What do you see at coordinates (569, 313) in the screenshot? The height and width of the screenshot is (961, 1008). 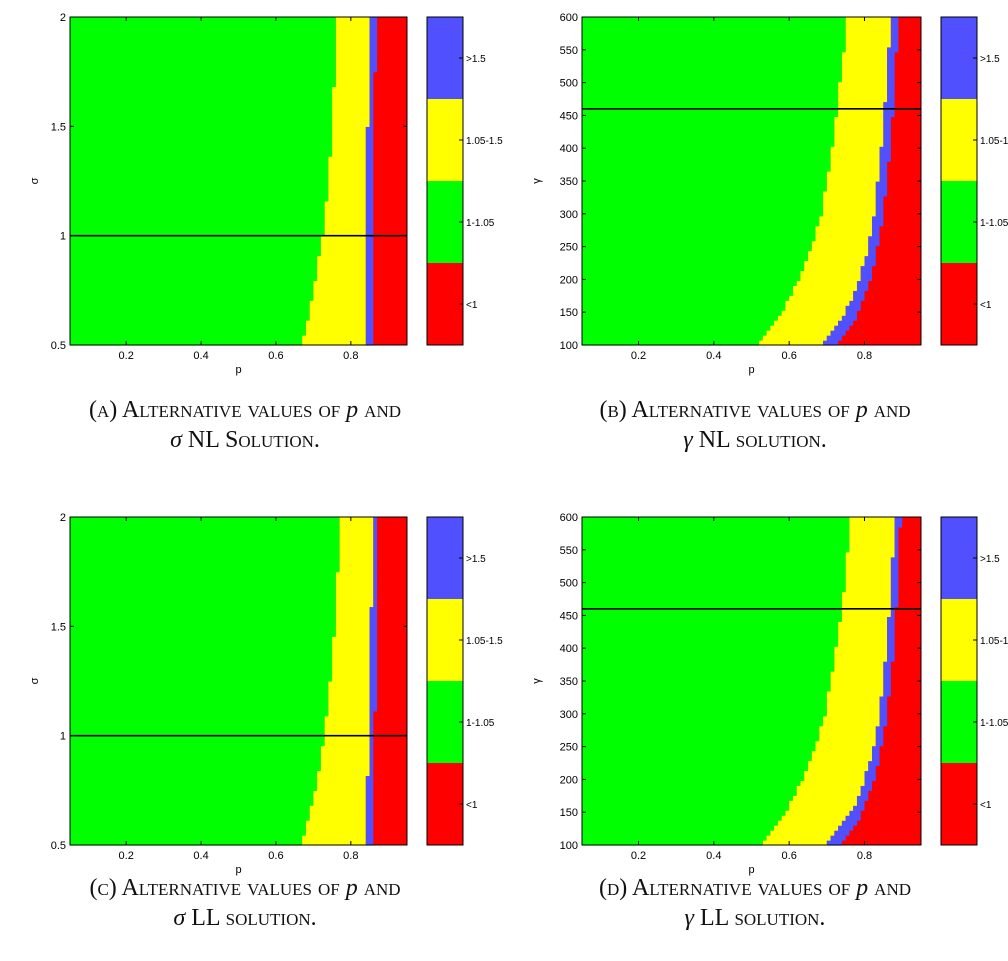 I see `y-tick-label: 150` at bounding box center [569, 313].